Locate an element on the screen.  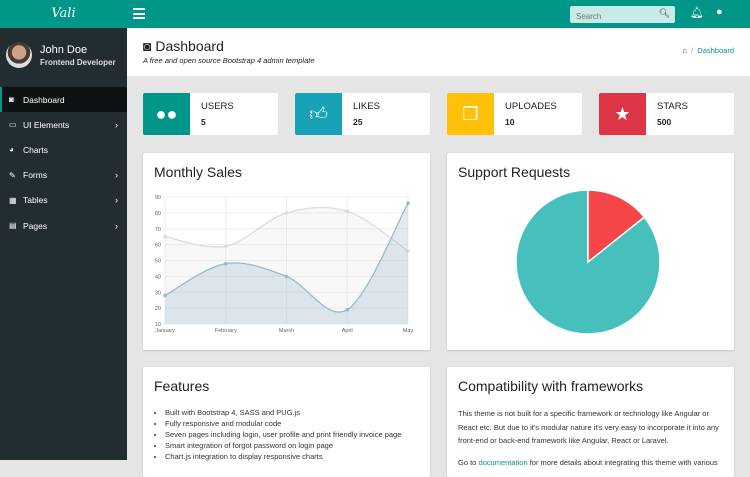
avatar is located at coordinates (19, 55).